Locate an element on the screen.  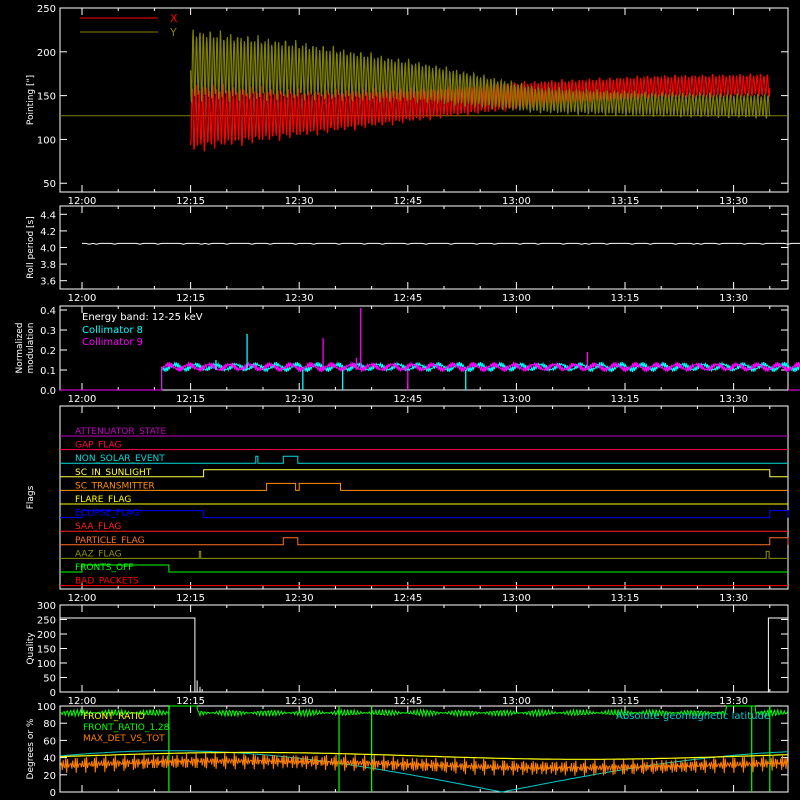
flag-label: NON_SOLAR_EVENT is located at coordinates (120, 459).